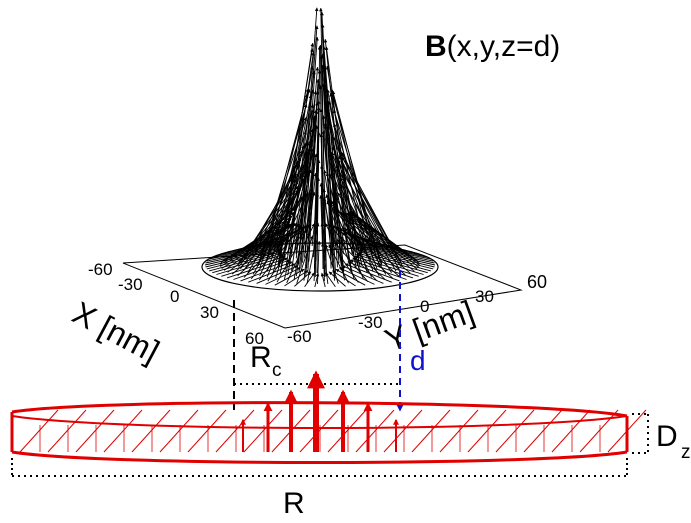 Image resolution: width=691 pixels, height=523 pixels. I want to click on rc-label: R, so click(261, 357).